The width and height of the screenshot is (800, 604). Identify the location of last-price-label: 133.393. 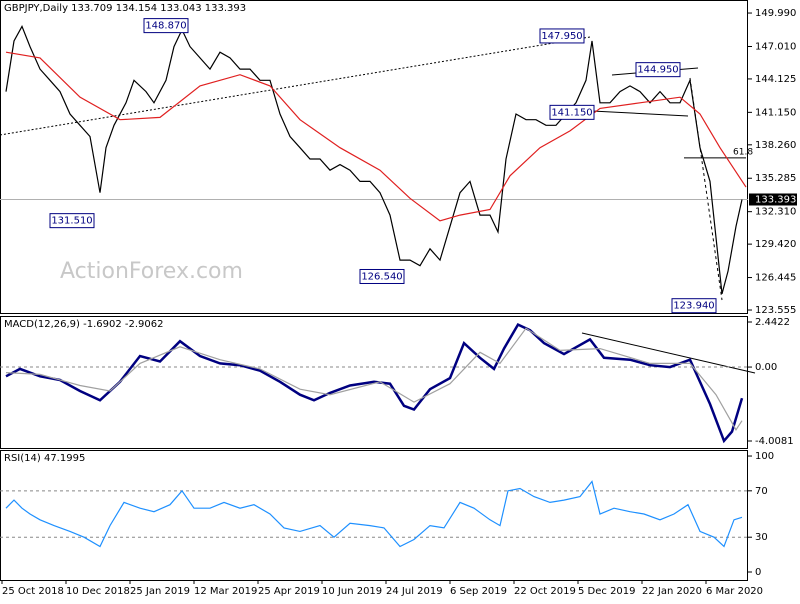
(775, 199).